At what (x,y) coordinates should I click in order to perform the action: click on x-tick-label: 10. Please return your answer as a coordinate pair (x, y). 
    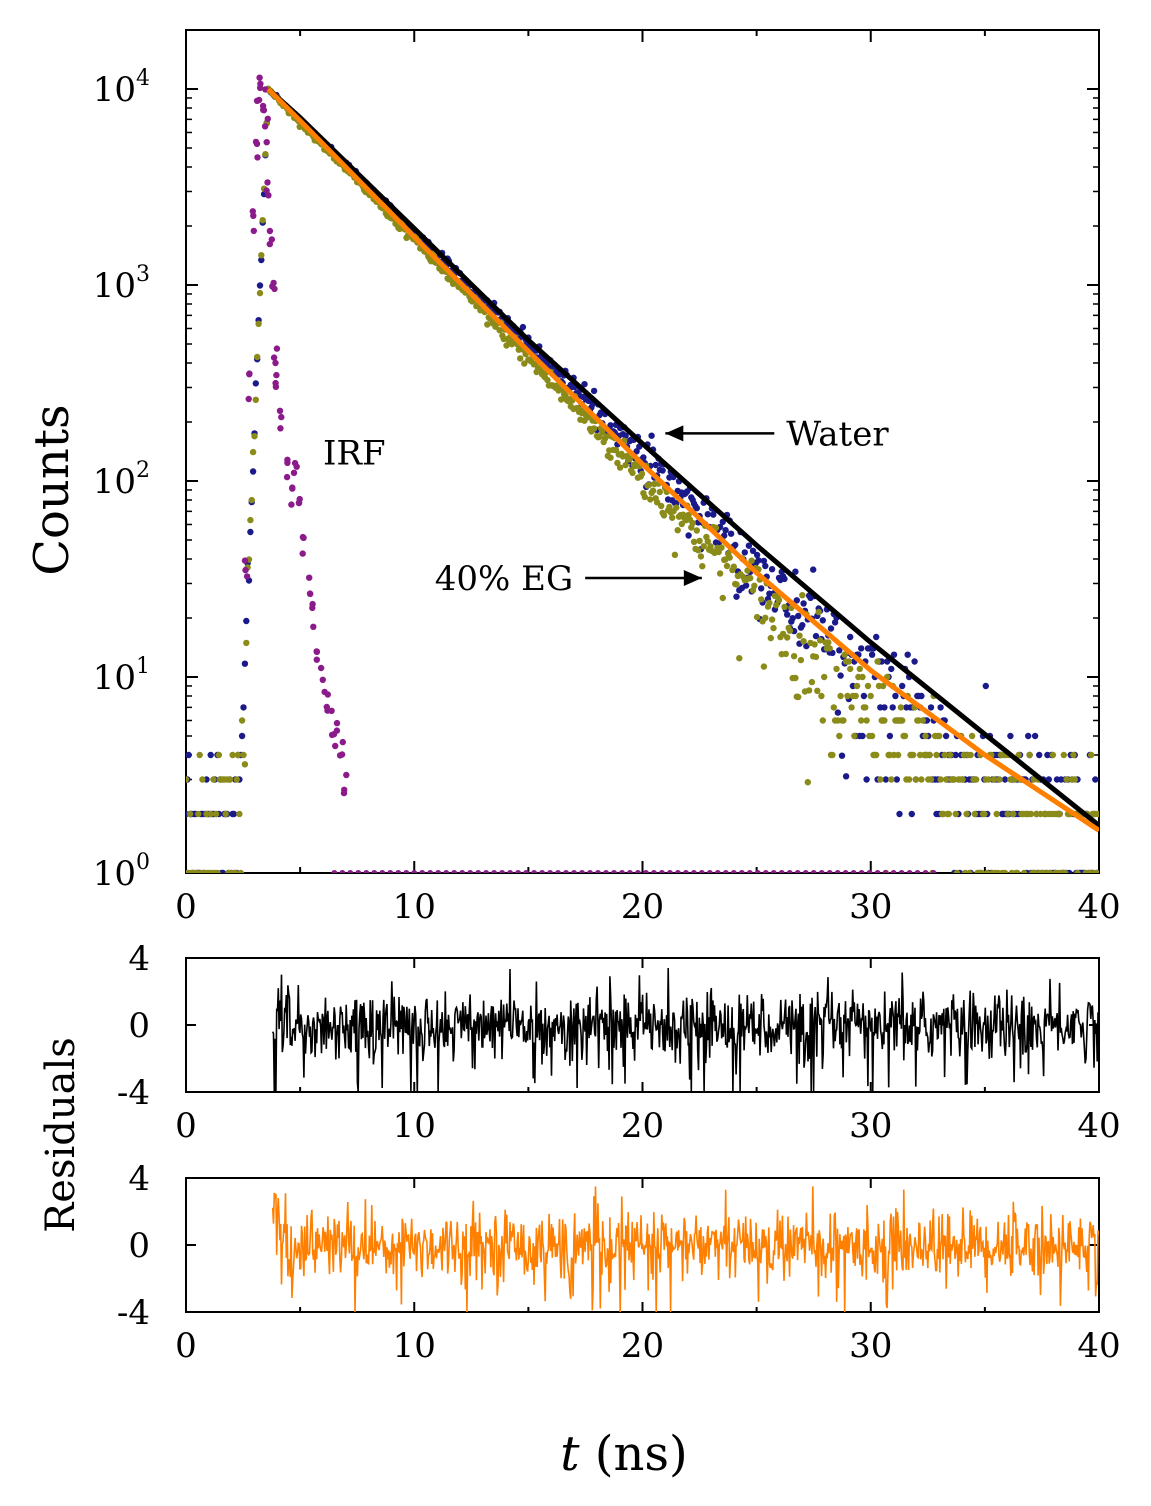
    Looking at the image, I should click on (414, 1346).